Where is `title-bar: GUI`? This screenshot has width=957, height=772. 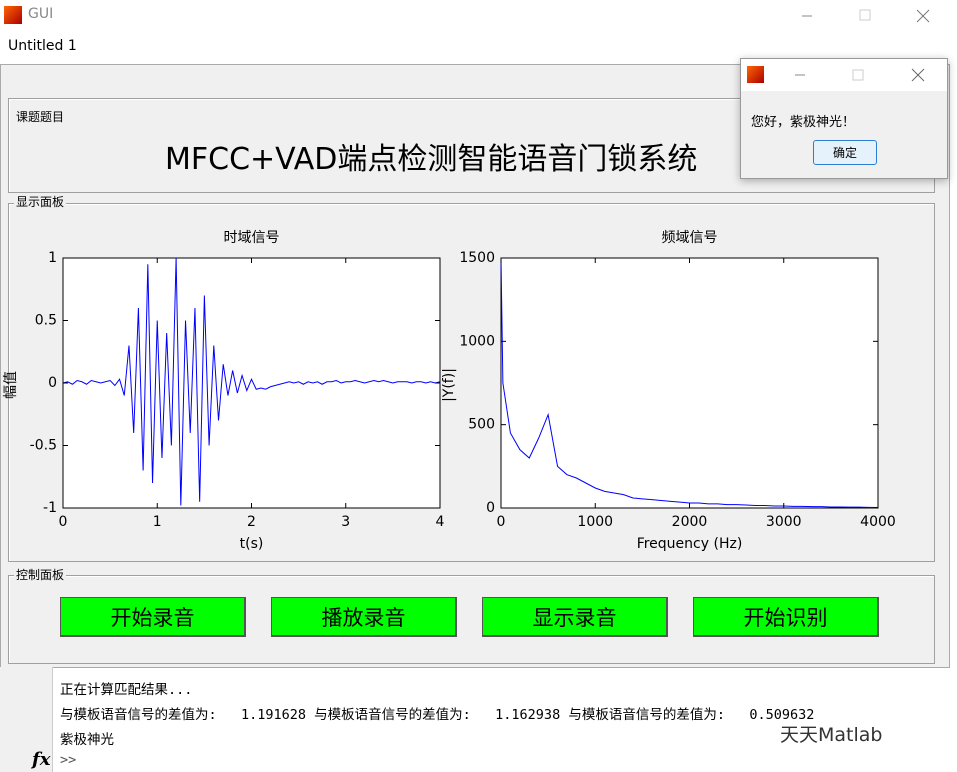 title-bar: GUI is located at coordinates (478, 16).